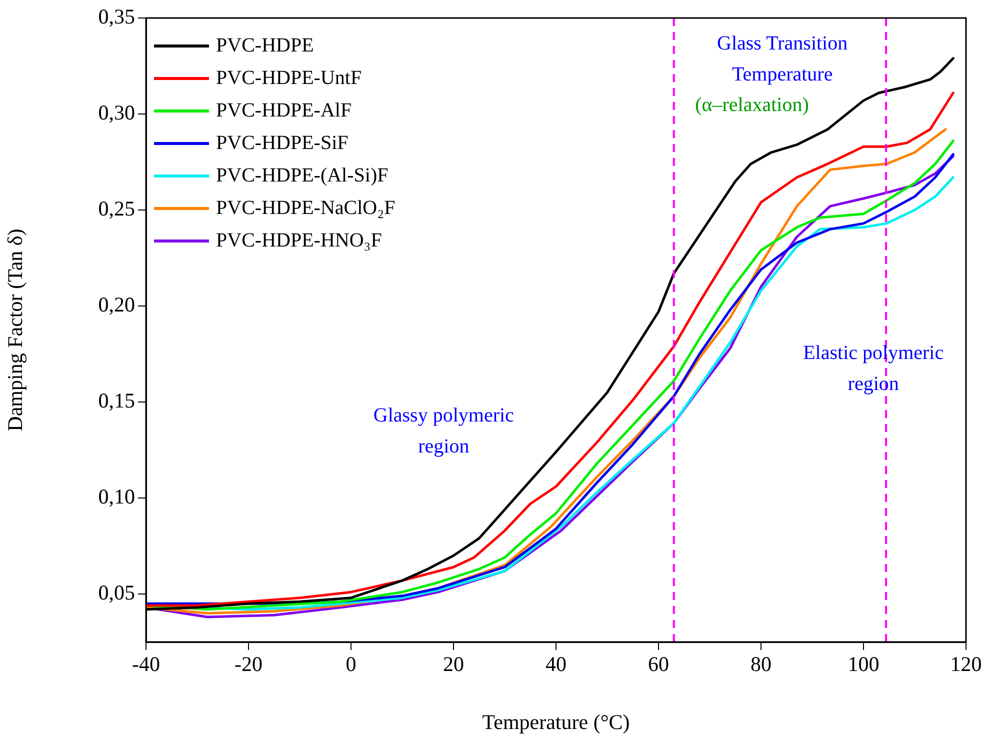 Image resolution: width=991 pixels, height=740 pixels. Describe the element at coordinates (556, 664) in the screenshot. I see `x-tick-label: 40` at that location.